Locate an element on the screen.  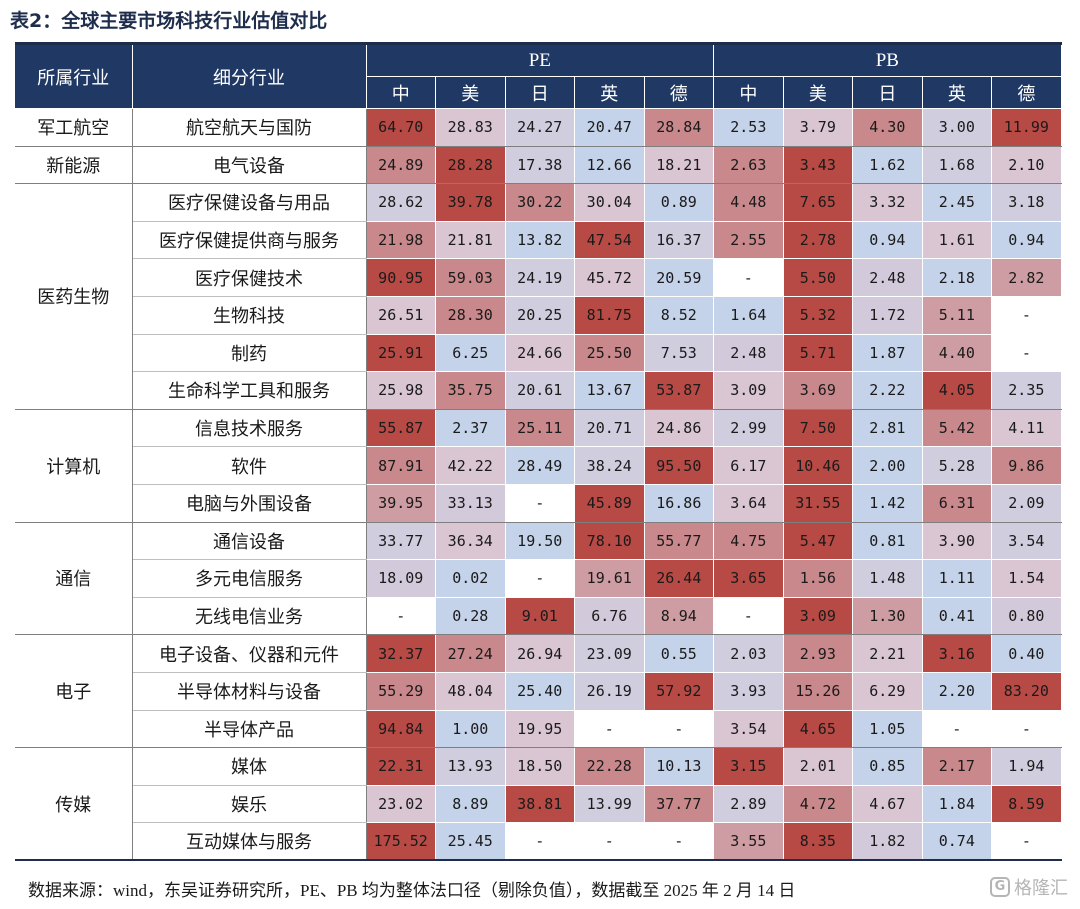
pe-value-cell: 55.29 is located at coordinates (401, 691).